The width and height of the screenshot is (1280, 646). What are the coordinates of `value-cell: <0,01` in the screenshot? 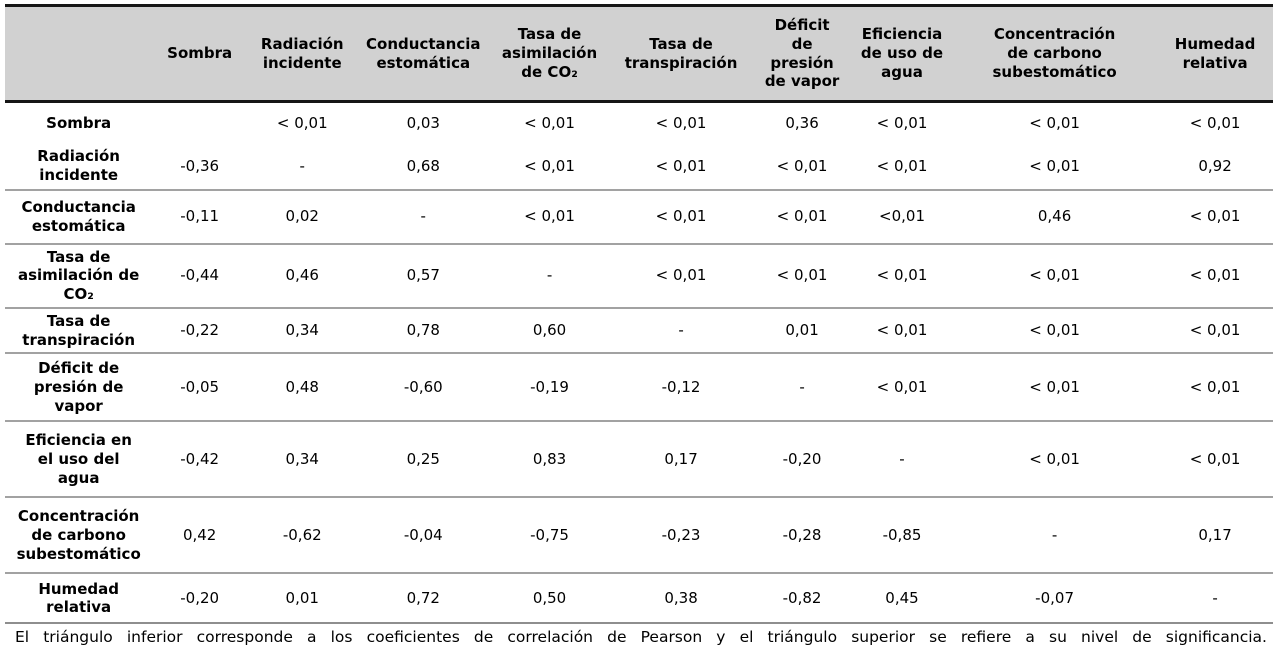 It's located at (902, 216).